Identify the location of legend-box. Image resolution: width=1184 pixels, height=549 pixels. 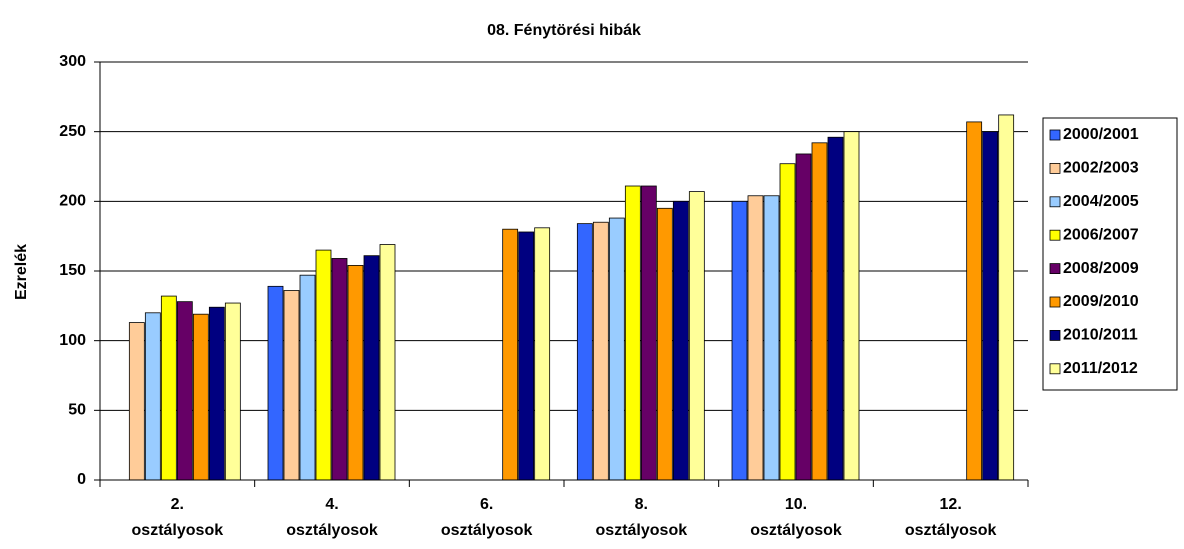
(1110, 254).